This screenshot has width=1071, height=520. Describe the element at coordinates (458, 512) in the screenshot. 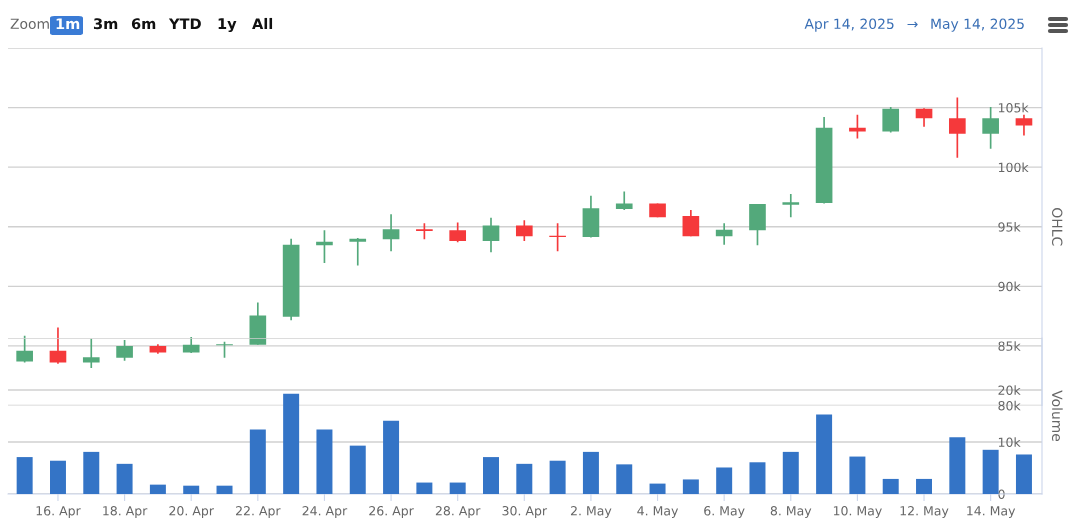

I see `x-tick-label: 28. Apr` at that location.